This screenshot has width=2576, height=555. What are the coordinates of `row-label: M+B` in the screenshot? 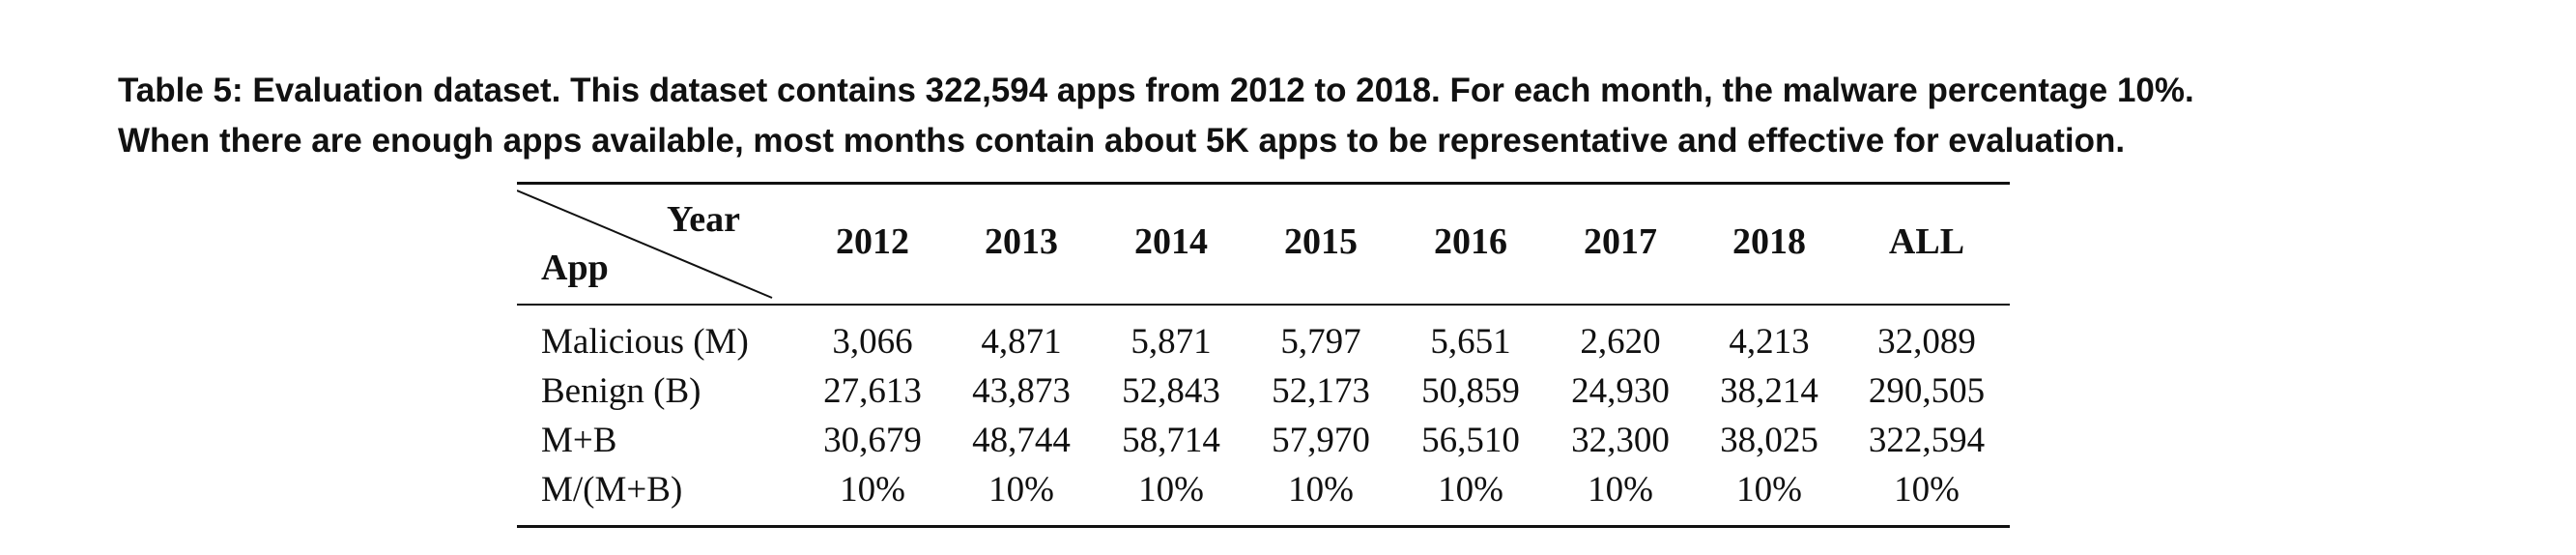 It's located at (579, 441).